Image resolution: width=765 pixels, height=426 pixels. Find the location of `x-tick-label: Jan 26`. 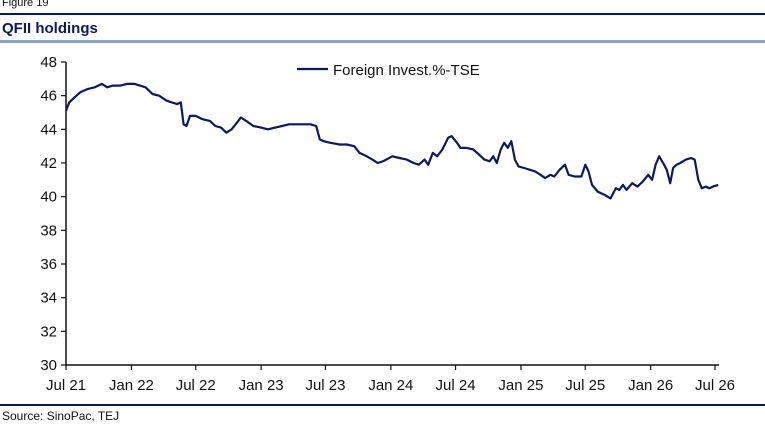

x-tick-label: Jan 26 is located at coordinates (650, 385).